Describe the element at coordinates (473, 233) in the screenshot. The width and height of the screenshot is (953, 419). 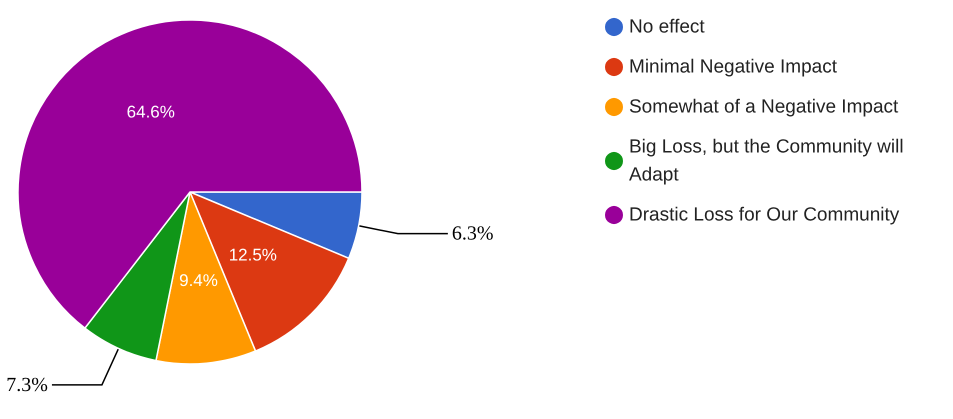
I see `data-label: 6.3%` at that location.